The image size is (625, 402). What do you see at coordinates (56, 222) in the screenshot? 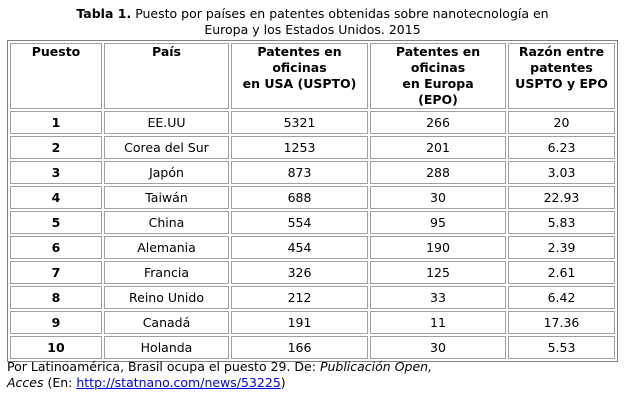
I see `rank-cell: 5` at bounding box center [56, 222].